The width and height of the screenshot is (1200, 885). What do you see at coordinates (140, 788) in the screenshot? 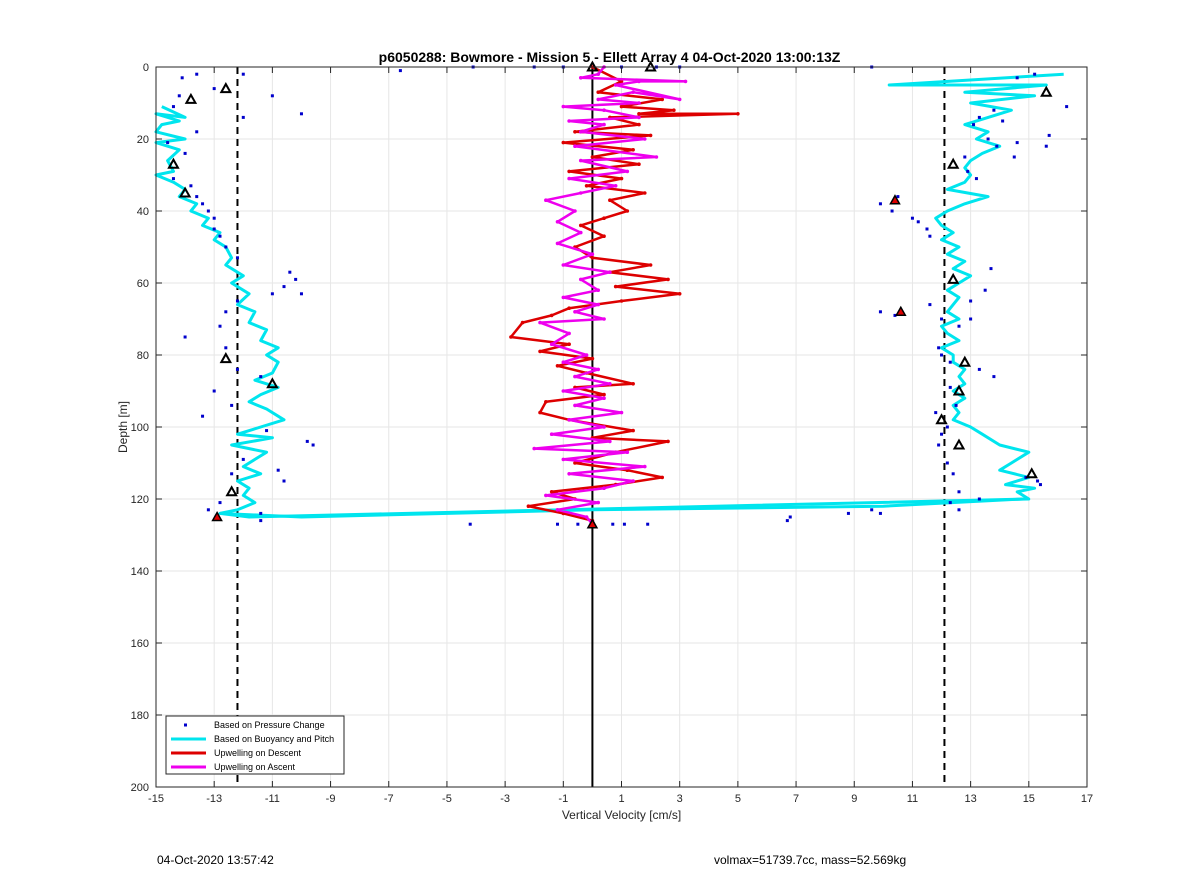
I see `y-tick-label: 200` at bounding box center [140, 788].